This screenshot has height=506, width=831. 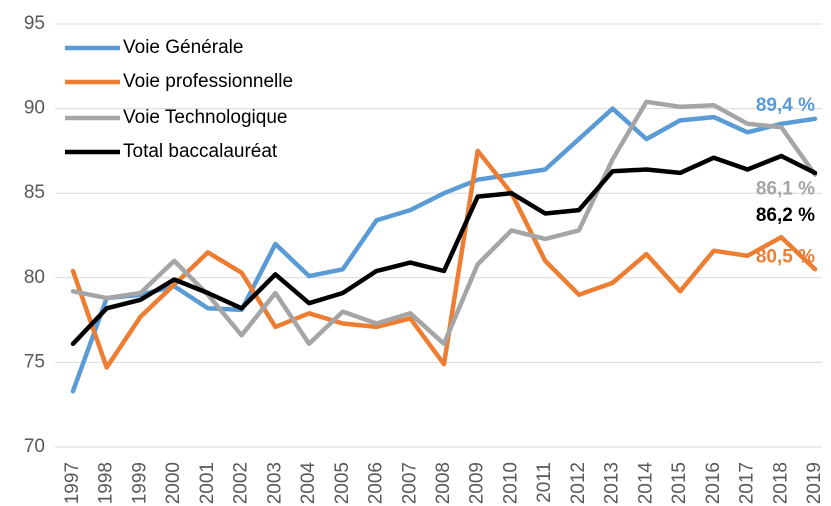 I want to click on value-label: 89,4 %, so click(x=785, y=105).